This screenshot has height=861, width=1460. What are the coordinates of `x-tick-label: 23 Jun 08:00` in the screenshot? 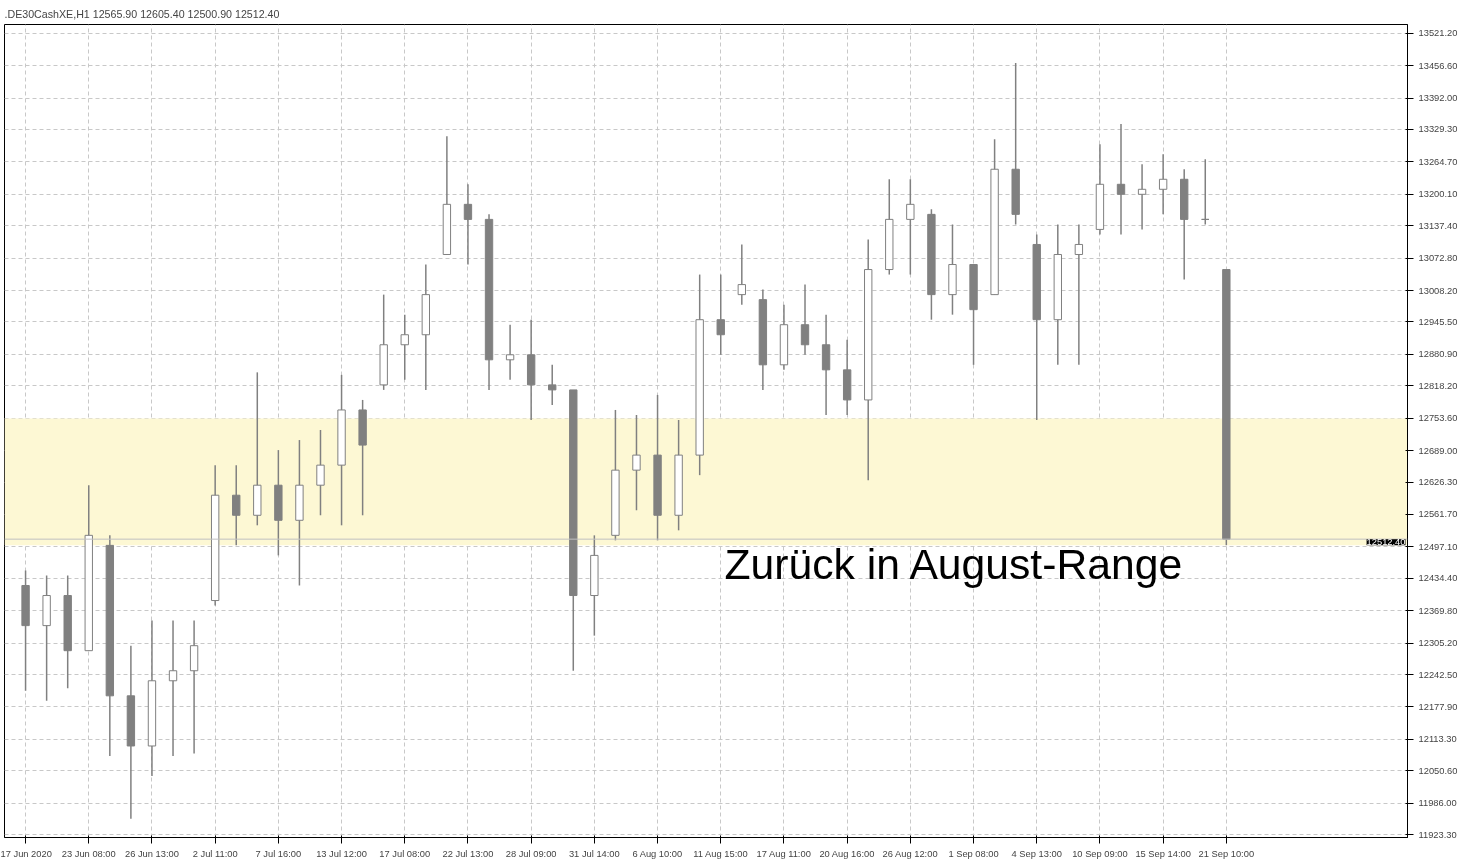 It's located at (88, 853).